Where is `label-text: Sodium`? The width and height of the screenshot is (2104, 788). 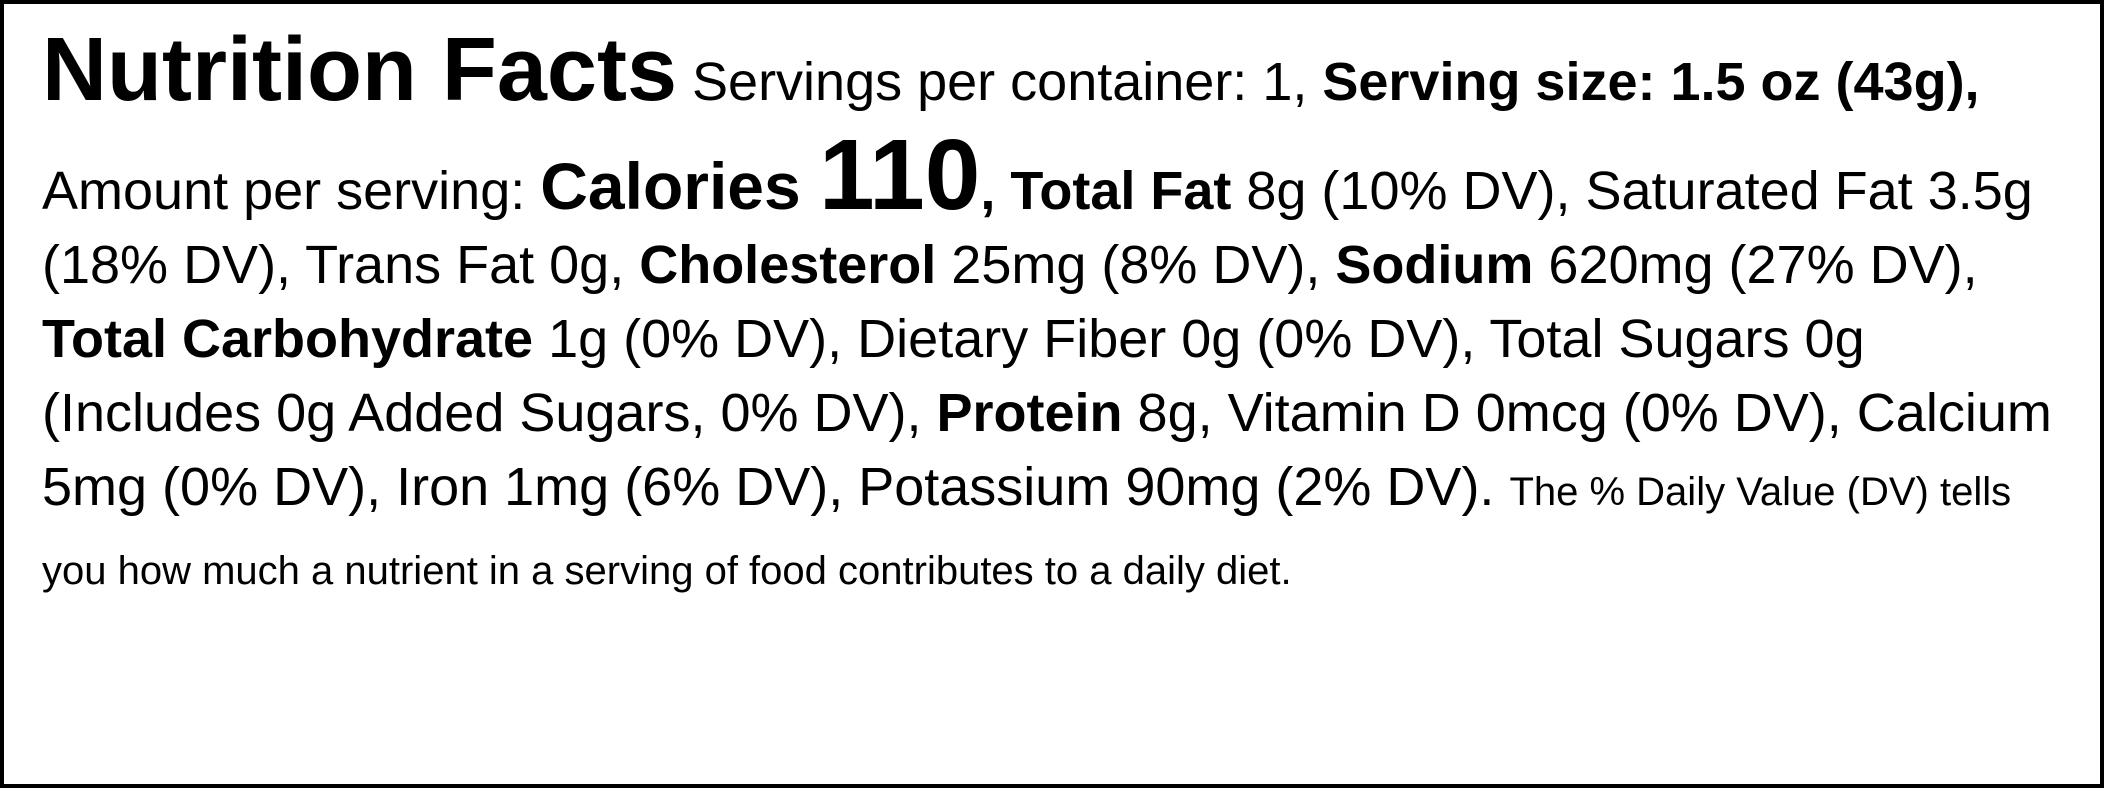
label-text: Sodium is located at coordinates (1434, 265).